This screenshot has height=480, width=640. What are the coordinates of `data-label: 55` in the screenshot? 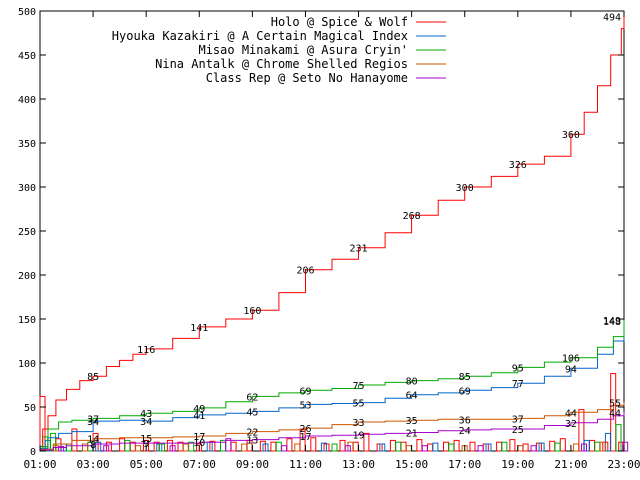 It's located at (615, 404).